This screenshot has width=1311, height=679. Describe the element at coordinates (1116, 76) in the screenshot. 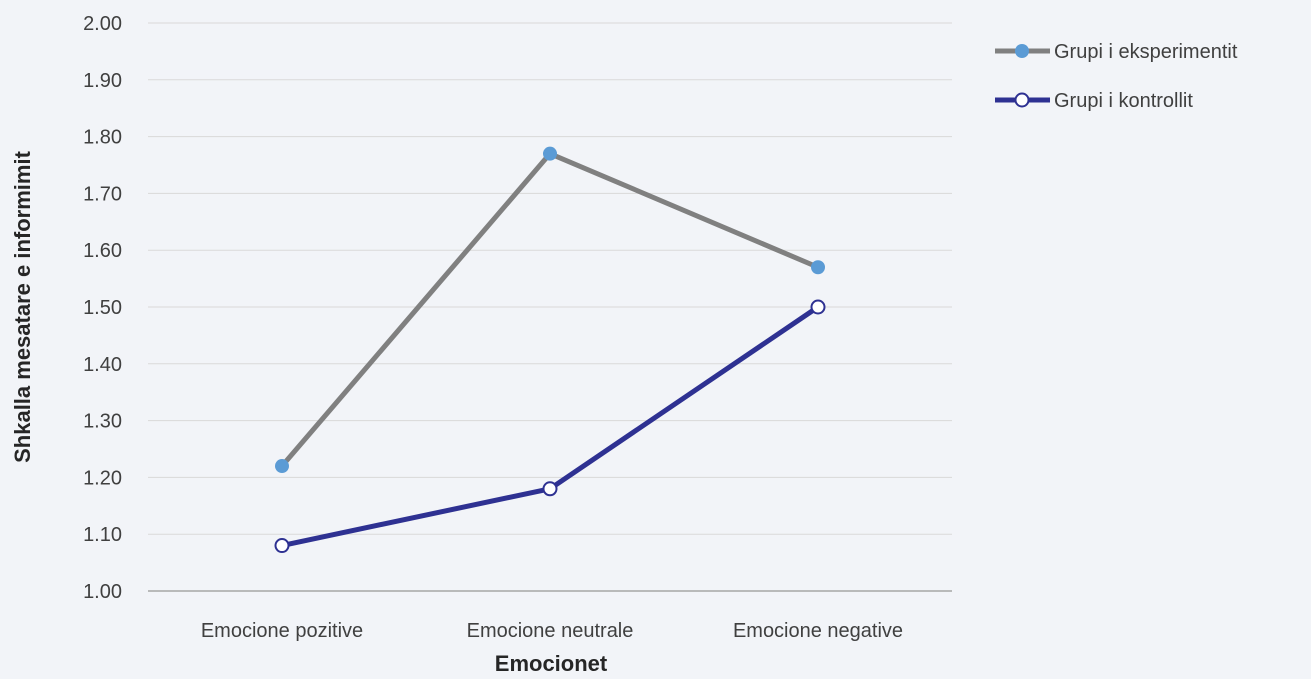

I see `legend: Grupi i eksperimentit Grupi i kontrollit` at that location.